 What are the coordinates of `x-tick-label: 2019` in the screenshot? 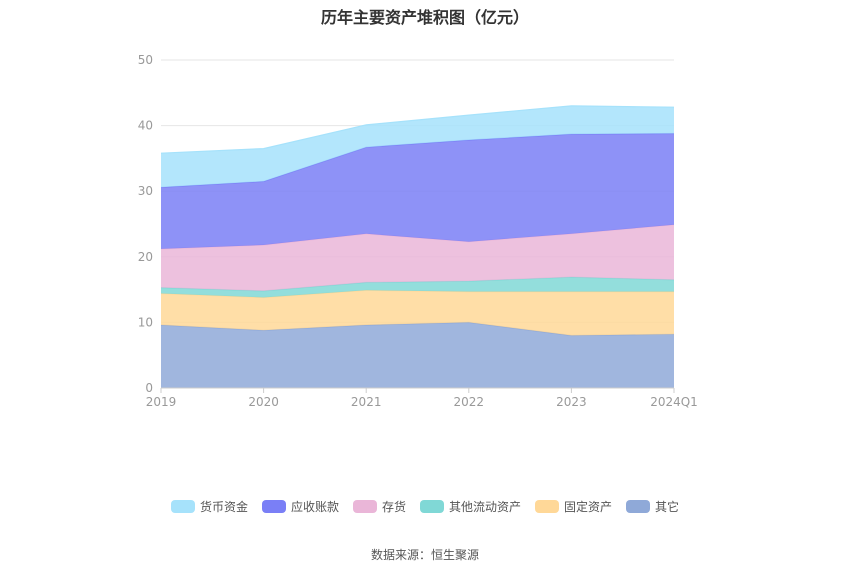 It's located at (161, 402).